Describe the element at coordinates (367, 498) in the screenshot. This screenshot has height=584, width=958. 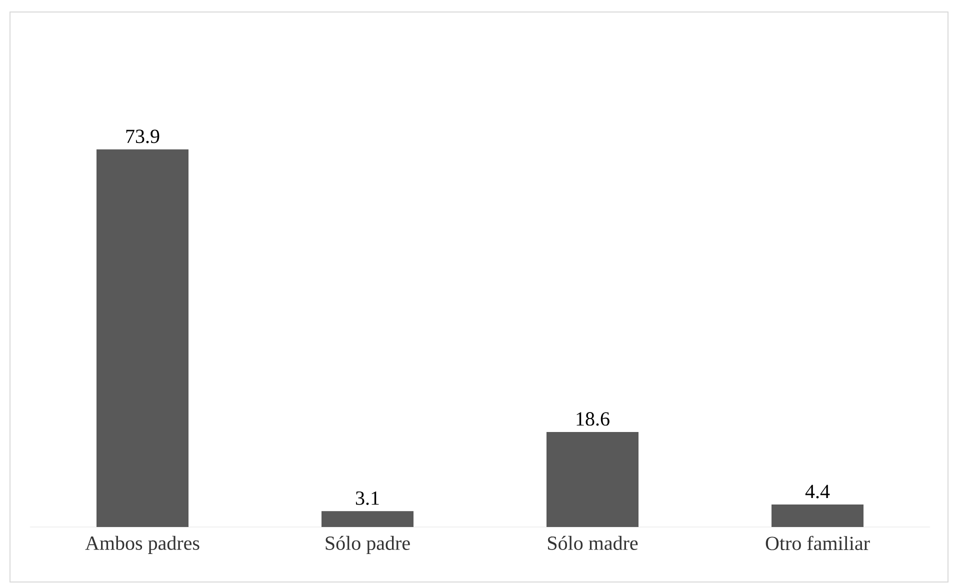
I see `data-label: 3.1` at that location.